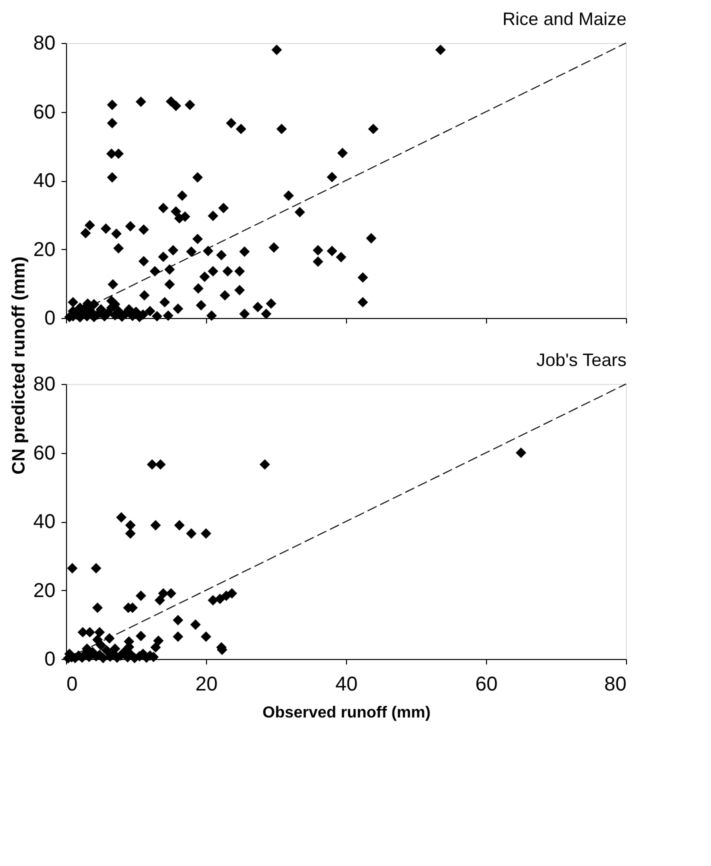  Describe the element at coordinates (486, 685) in the screenshot. I see `x-tick-label: 60` at that location.